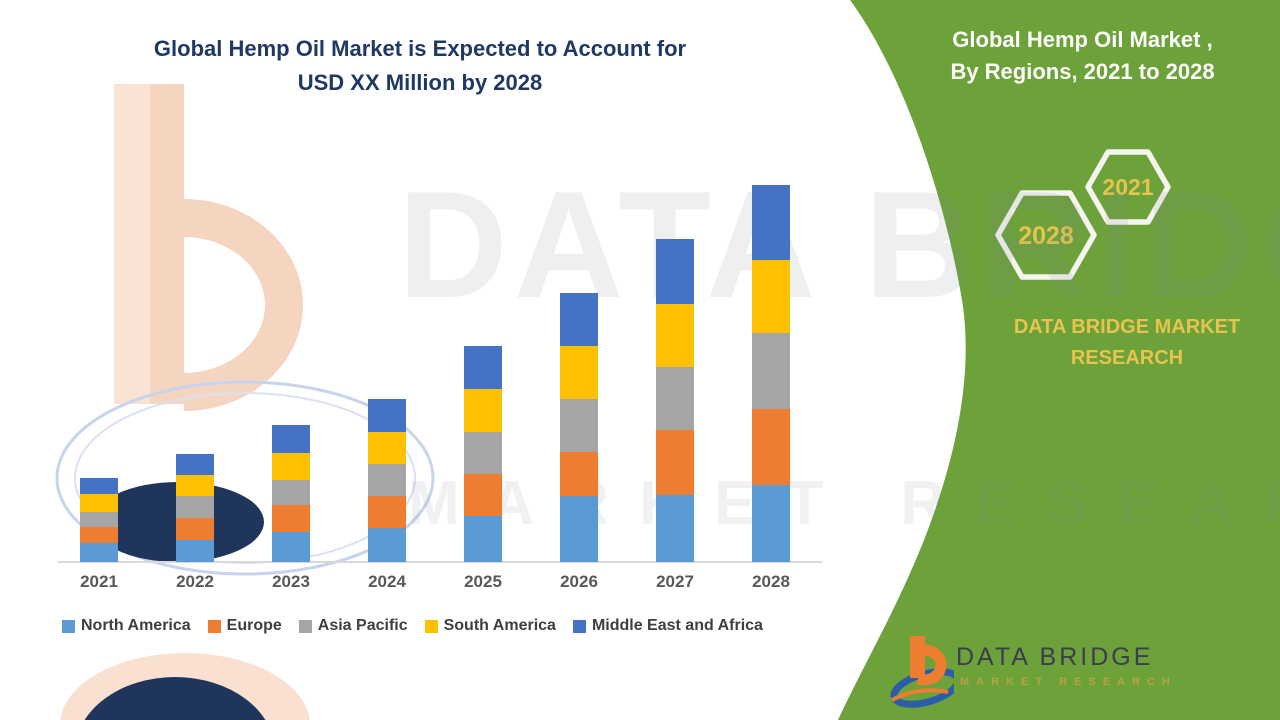  What do you see at coordinates (431, 626) in the screenshot?
I see `legend-swatch-south-america` at bounding box center [431, 626].